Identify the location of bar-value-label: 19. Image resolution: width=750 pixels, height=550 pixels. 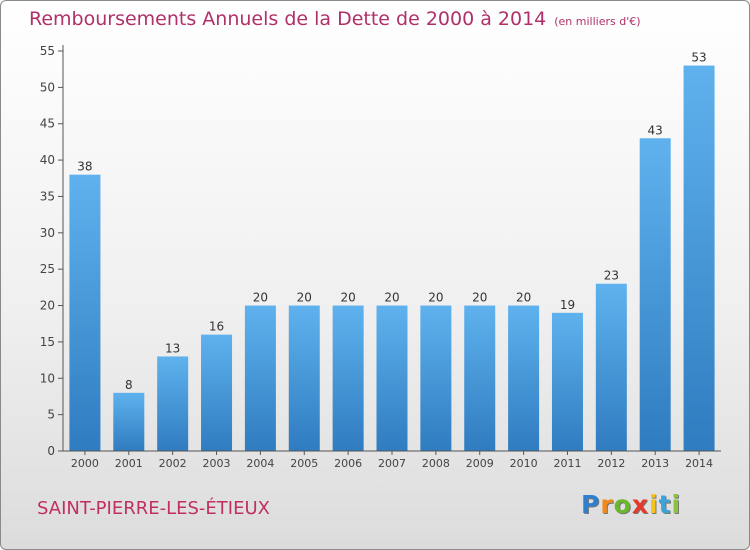
(567, 305).